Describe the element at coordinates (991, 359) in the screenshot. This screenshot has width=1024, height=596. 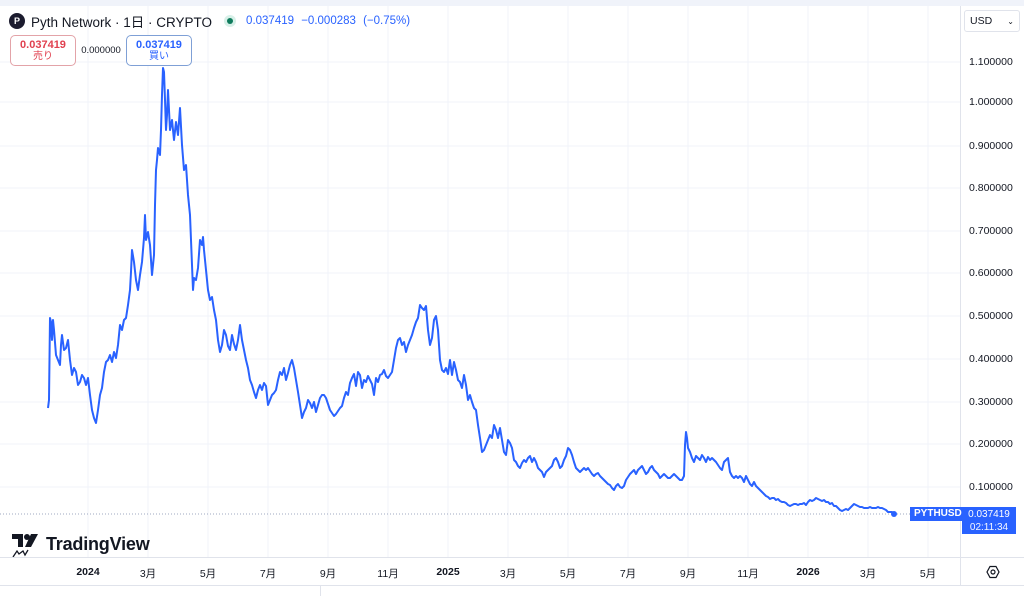
I see `price-label: 0.400000` at that location.